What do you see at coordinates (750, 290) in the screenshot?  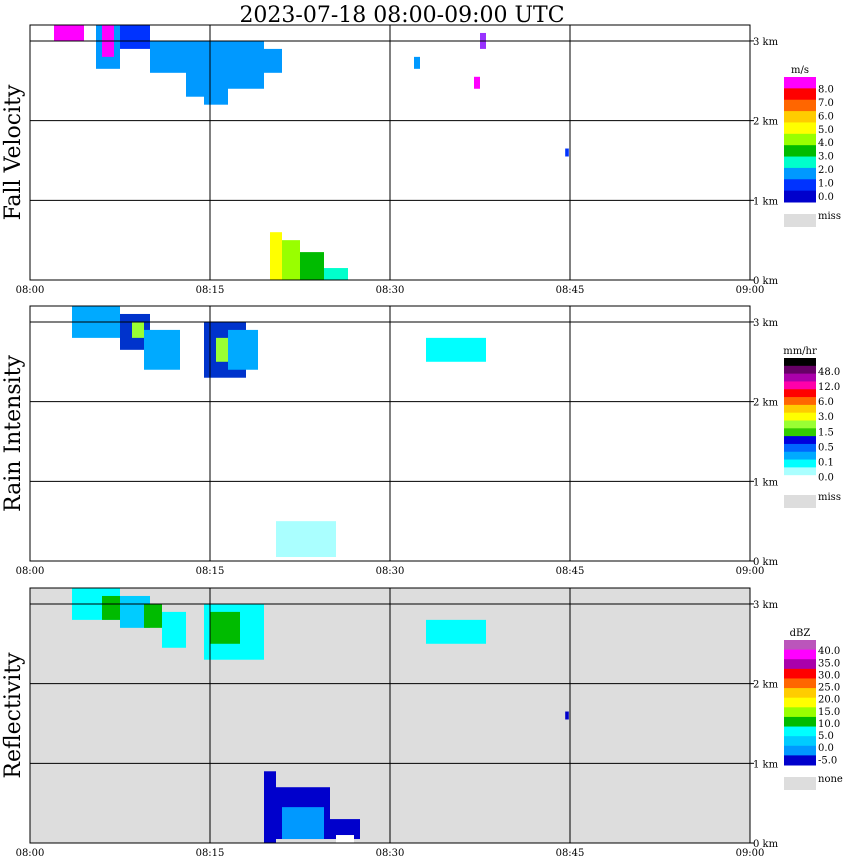 I see `x-tick-label: 09:00` at bounding box center [750, 290].